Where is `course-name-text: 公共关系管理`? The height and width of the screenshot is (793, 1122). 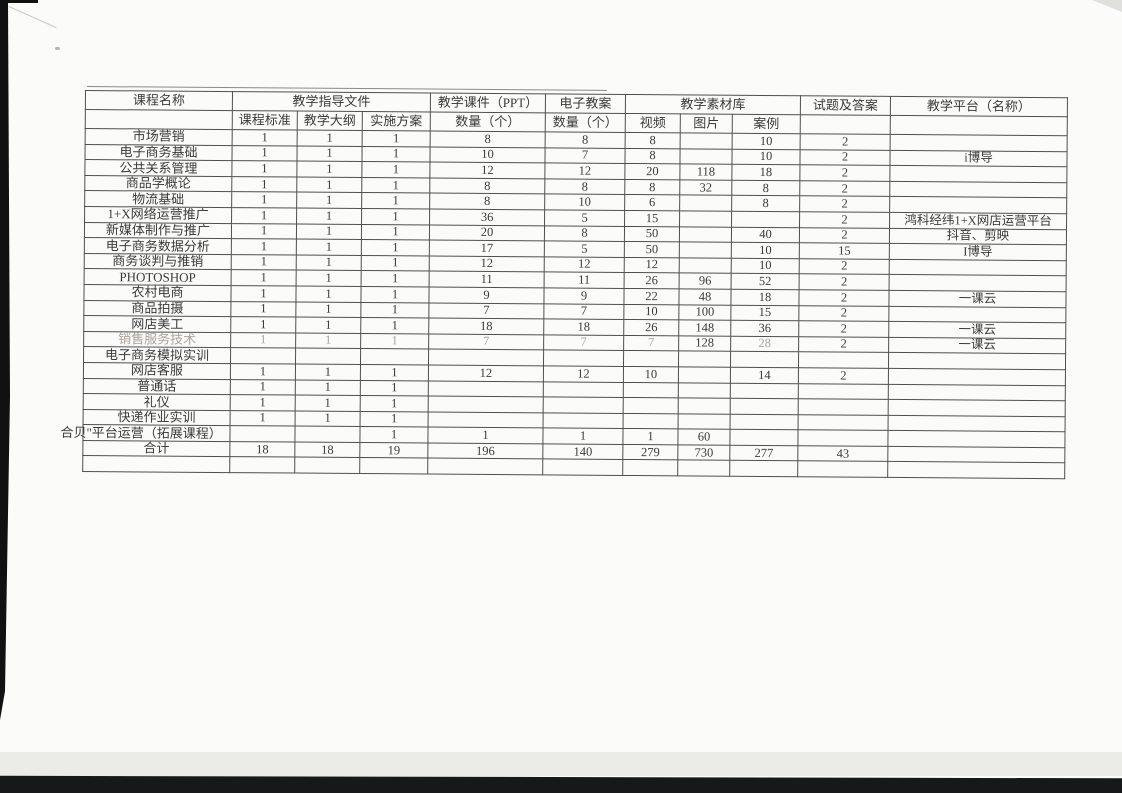 course-name-text: 公共关系管理 is located at coordinates (158, 167).